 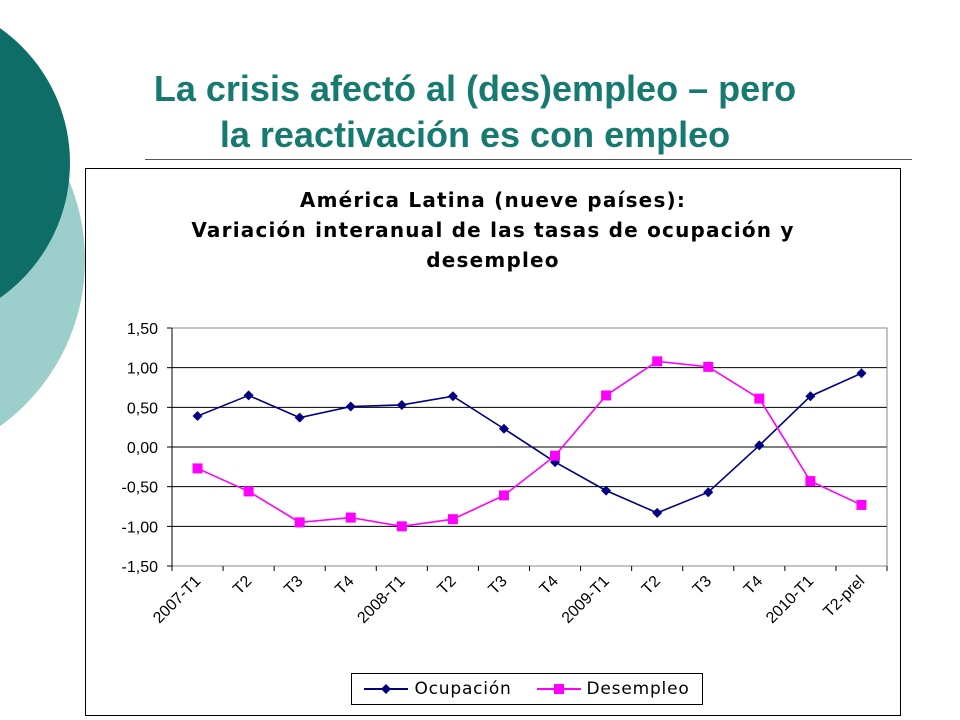 What do you see at coordinates (177, 600) in the screenshot?
I see `x-tick-label: 2007-T1` at bounding box center [177, 600].